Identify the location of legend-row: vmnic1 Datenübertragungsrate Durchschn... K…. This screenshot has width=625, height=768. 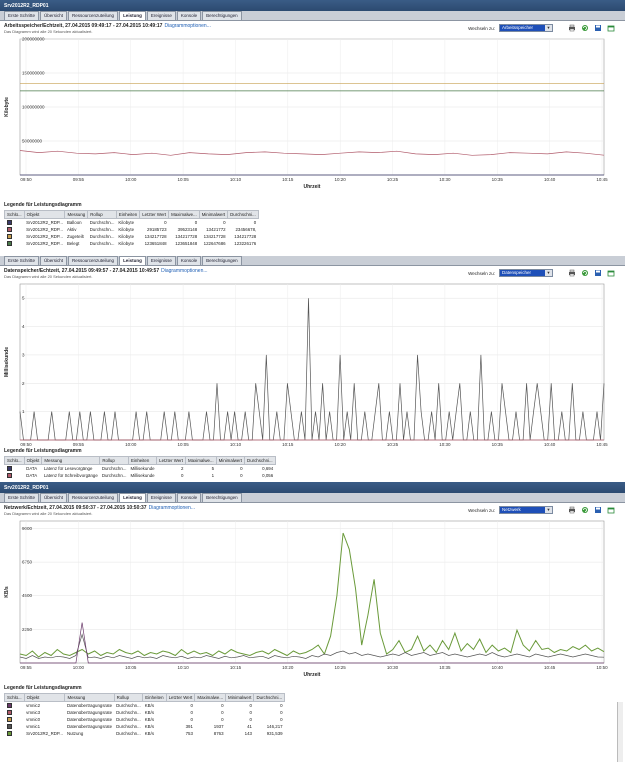
(145, 726).